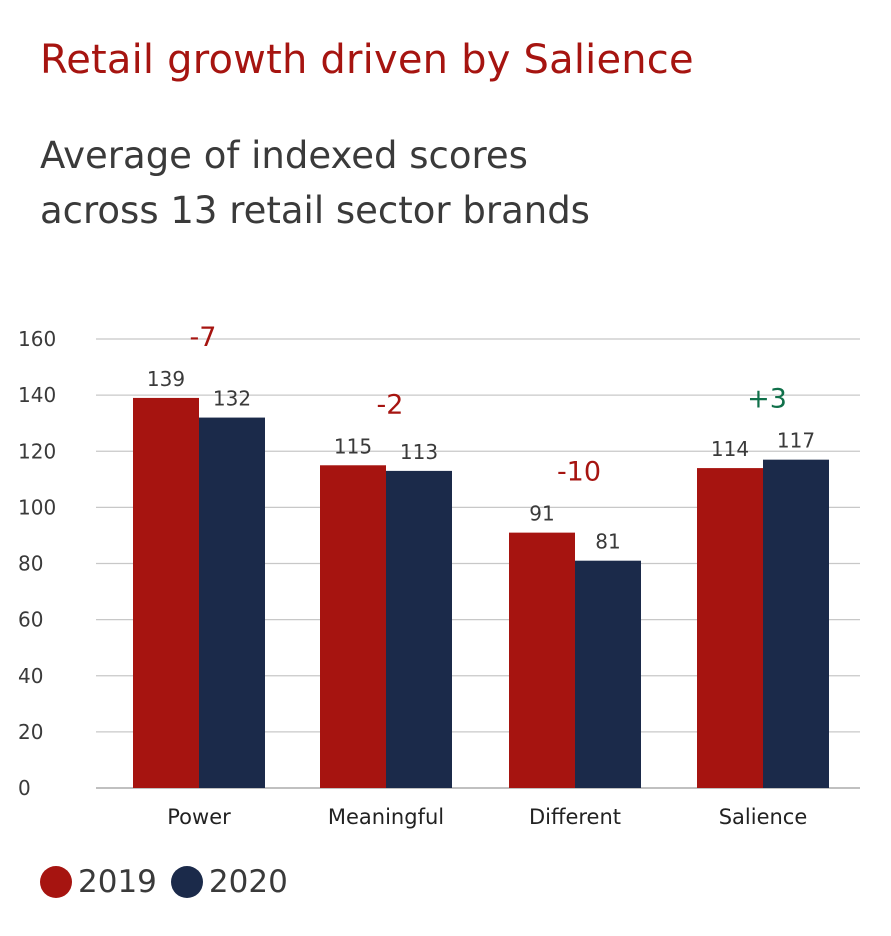 The width and height of the screenshot is (891, 936). What do you see at coordinates (763, 817) in the screenshot?
I see `x-tick-label-salience: Salience` at bounding box center [763, 817].